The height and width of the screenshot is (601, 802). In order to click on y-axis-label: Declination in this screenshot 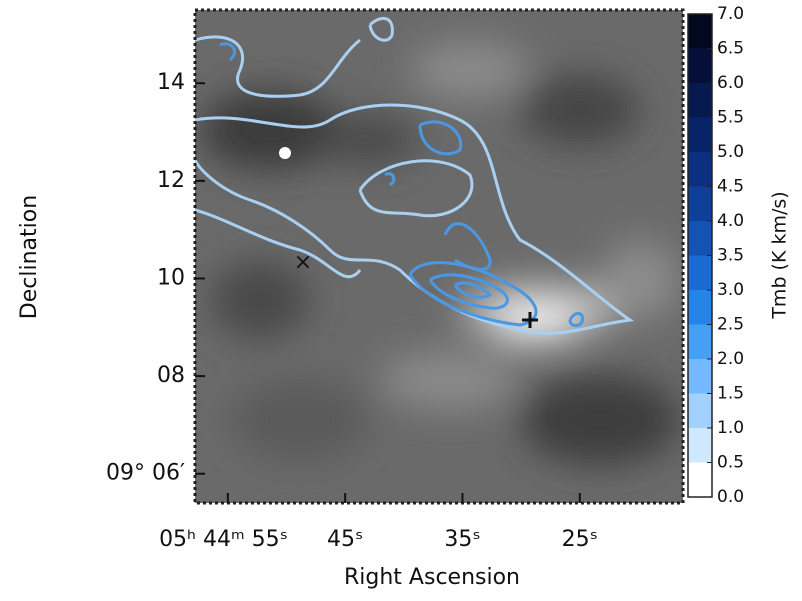, I will do `click(29, 257)`.